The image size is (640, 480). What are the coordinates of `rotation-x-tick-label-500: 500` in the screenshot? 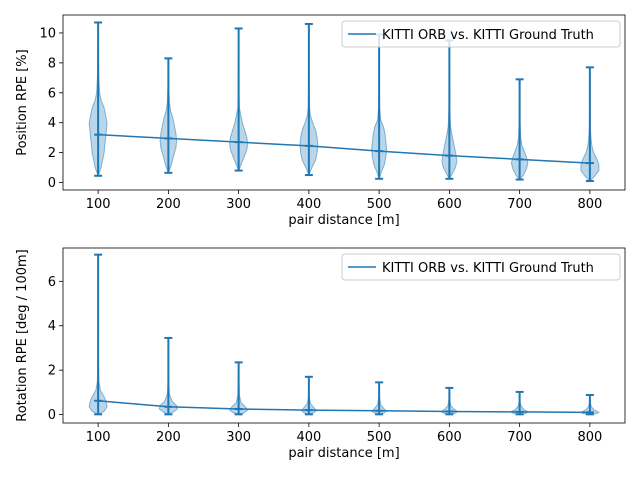 It's located at (379, 437).